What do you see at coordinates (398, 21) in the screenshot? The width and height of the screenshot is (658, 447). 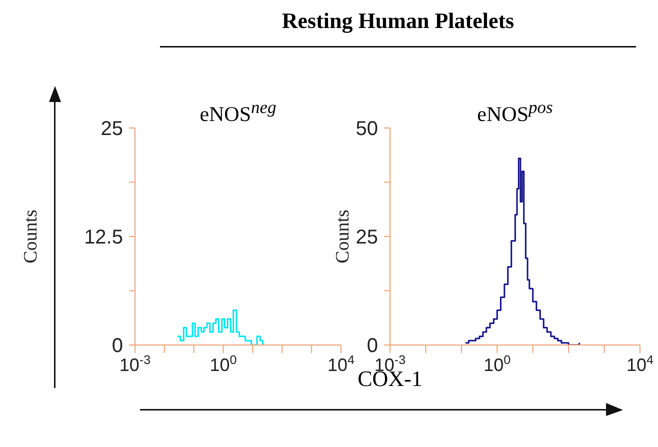 I see `text: Resting Human Platelets` at bounding box center [398, 21].